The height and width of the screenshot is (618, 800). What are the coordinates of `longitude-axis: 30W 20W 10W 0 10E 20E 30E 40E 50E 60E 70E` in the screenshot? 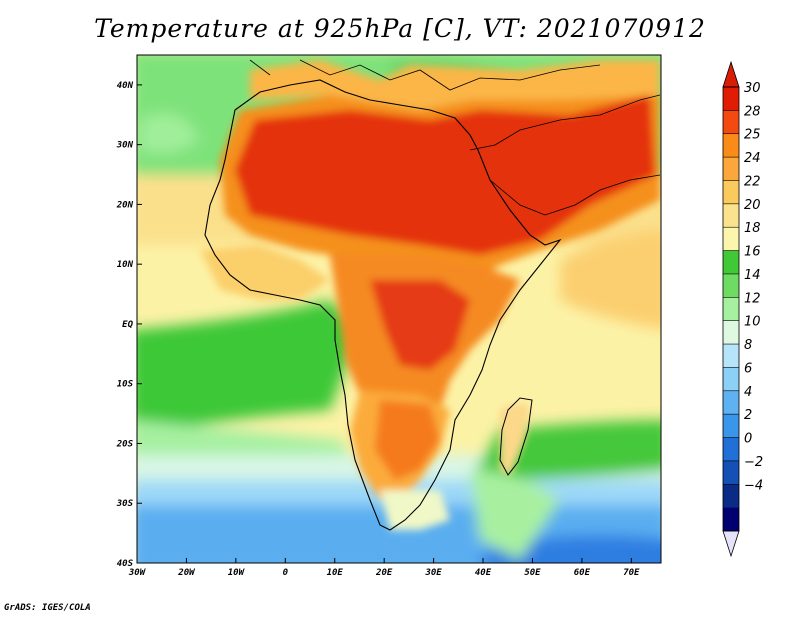 It's located at (384, 568).